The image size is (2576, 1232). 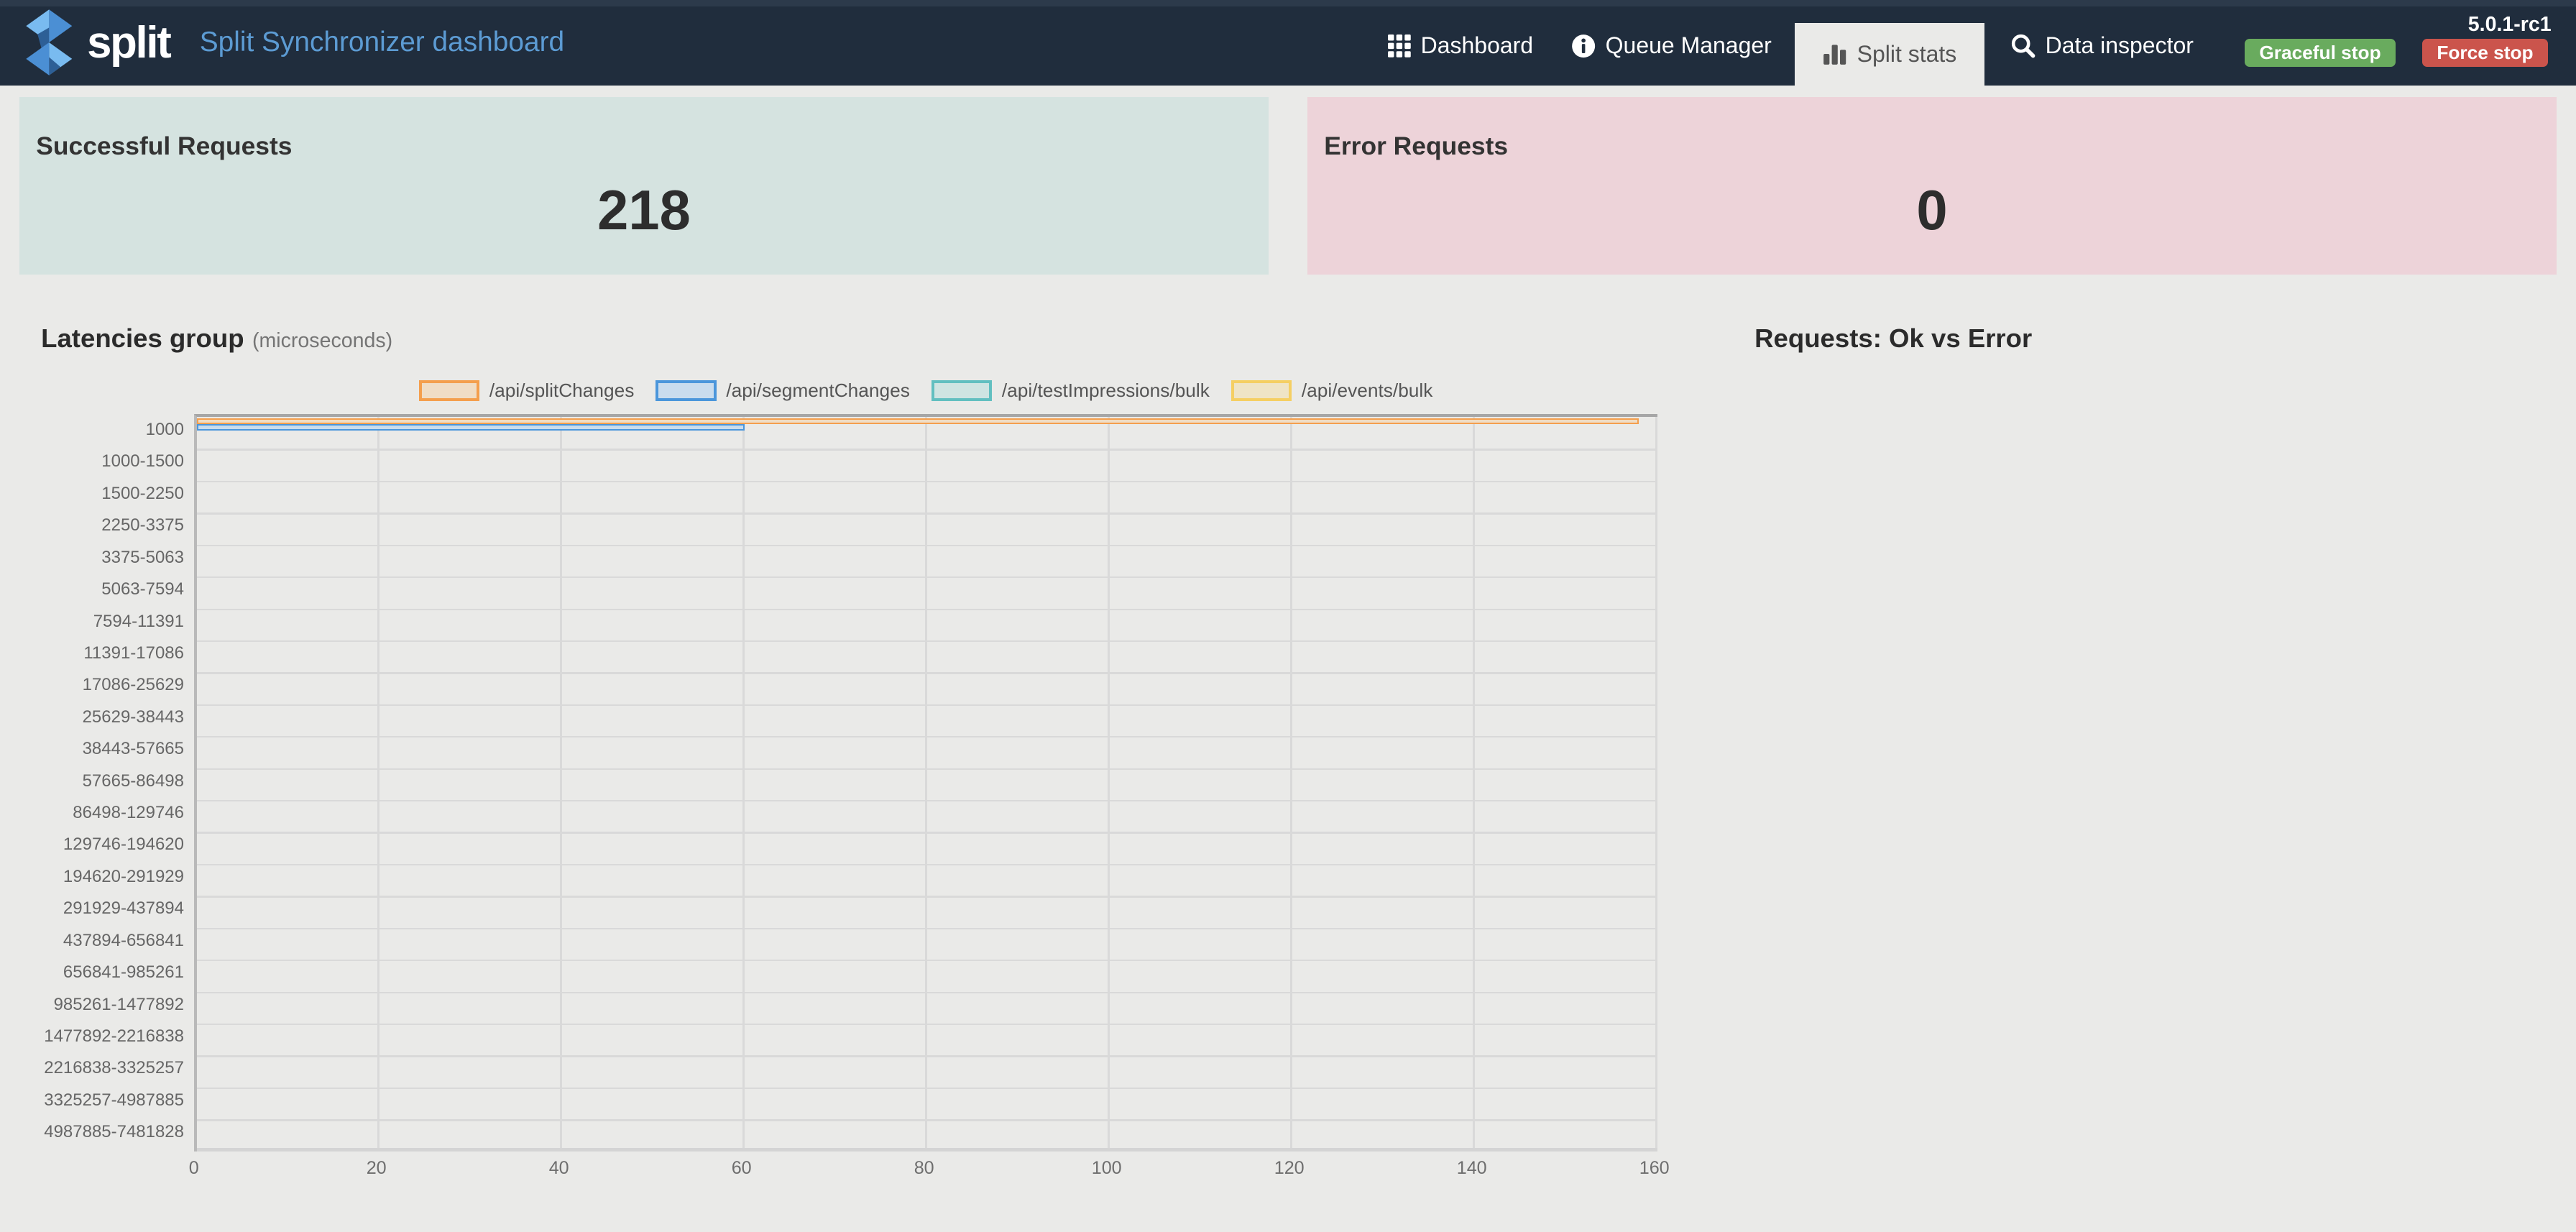 What do you see at coordinates (1288, 3) in the screenshot?
I see `navbar-top-strip` at bounding box center [1288, 3].